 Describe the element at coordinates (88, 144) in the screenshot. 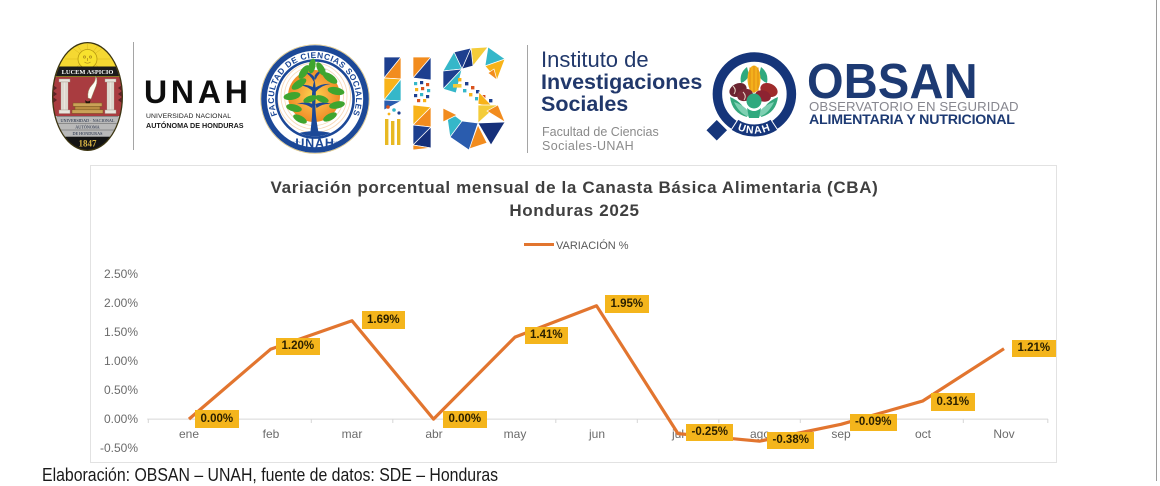

I see `svg-text: 1847` at that location.